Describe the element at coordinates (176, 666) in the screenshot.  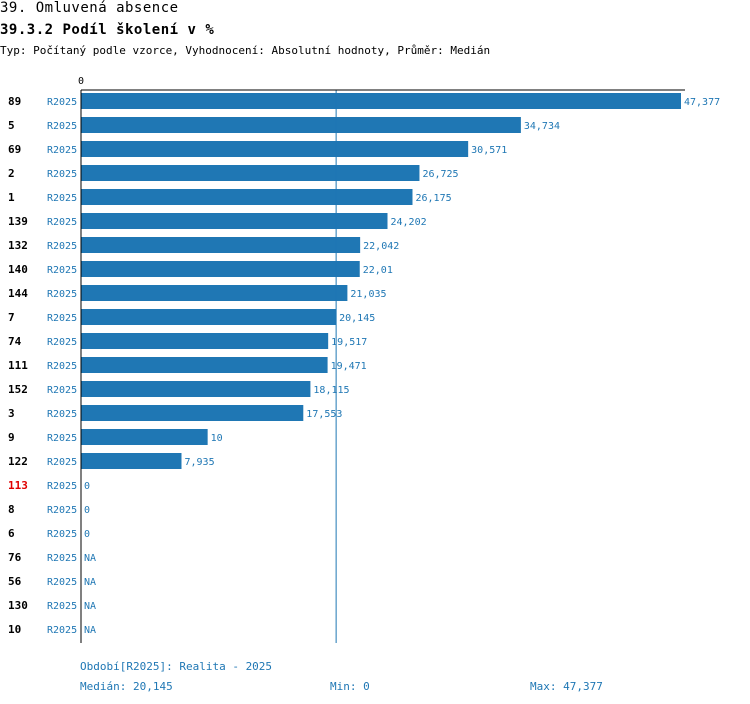
I see `footer-period: Období[R2025]: Realita - 2025` at that location.